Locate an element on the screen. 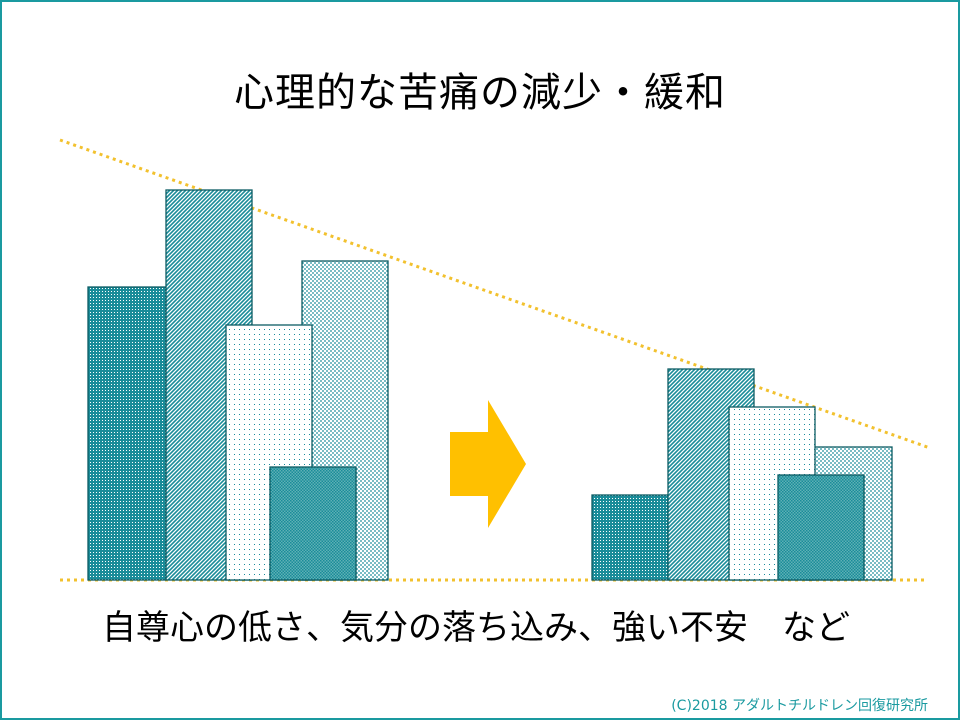 Image resolution: width=960 pixels, height=720 pixels. caption-text: 自尊心の低さ、気分の落ち込み、強い不安 など is located at coordinates (476, 628).